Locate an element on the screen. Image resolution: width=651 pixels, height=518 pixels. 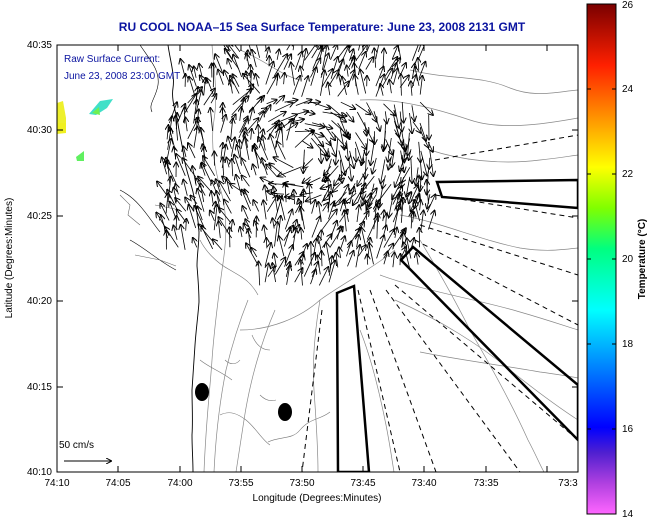
y-axis-label: Latitude (Degrees:Minutes) is located at coordinates (9, 258).